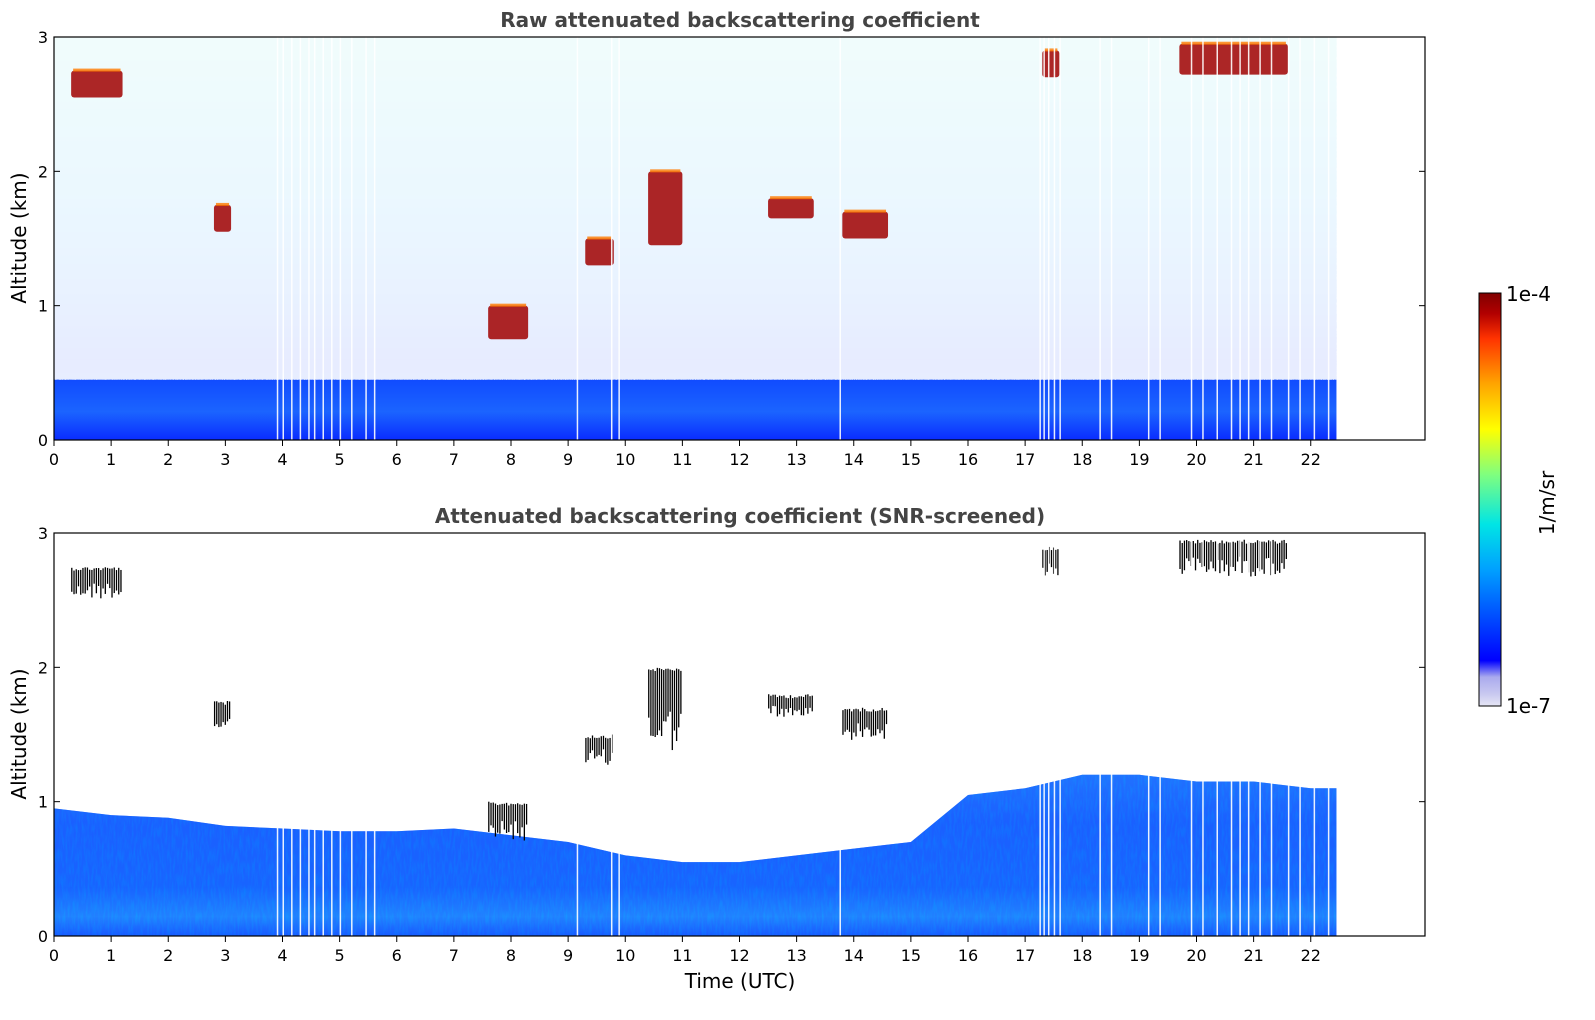 Image resolution: width=1595 pixels, height=1020 pixels. What do you see at coordinates (340, 459) in the screenshot?
I see `x-tick-label: 5` at bounding box center [340, 459].